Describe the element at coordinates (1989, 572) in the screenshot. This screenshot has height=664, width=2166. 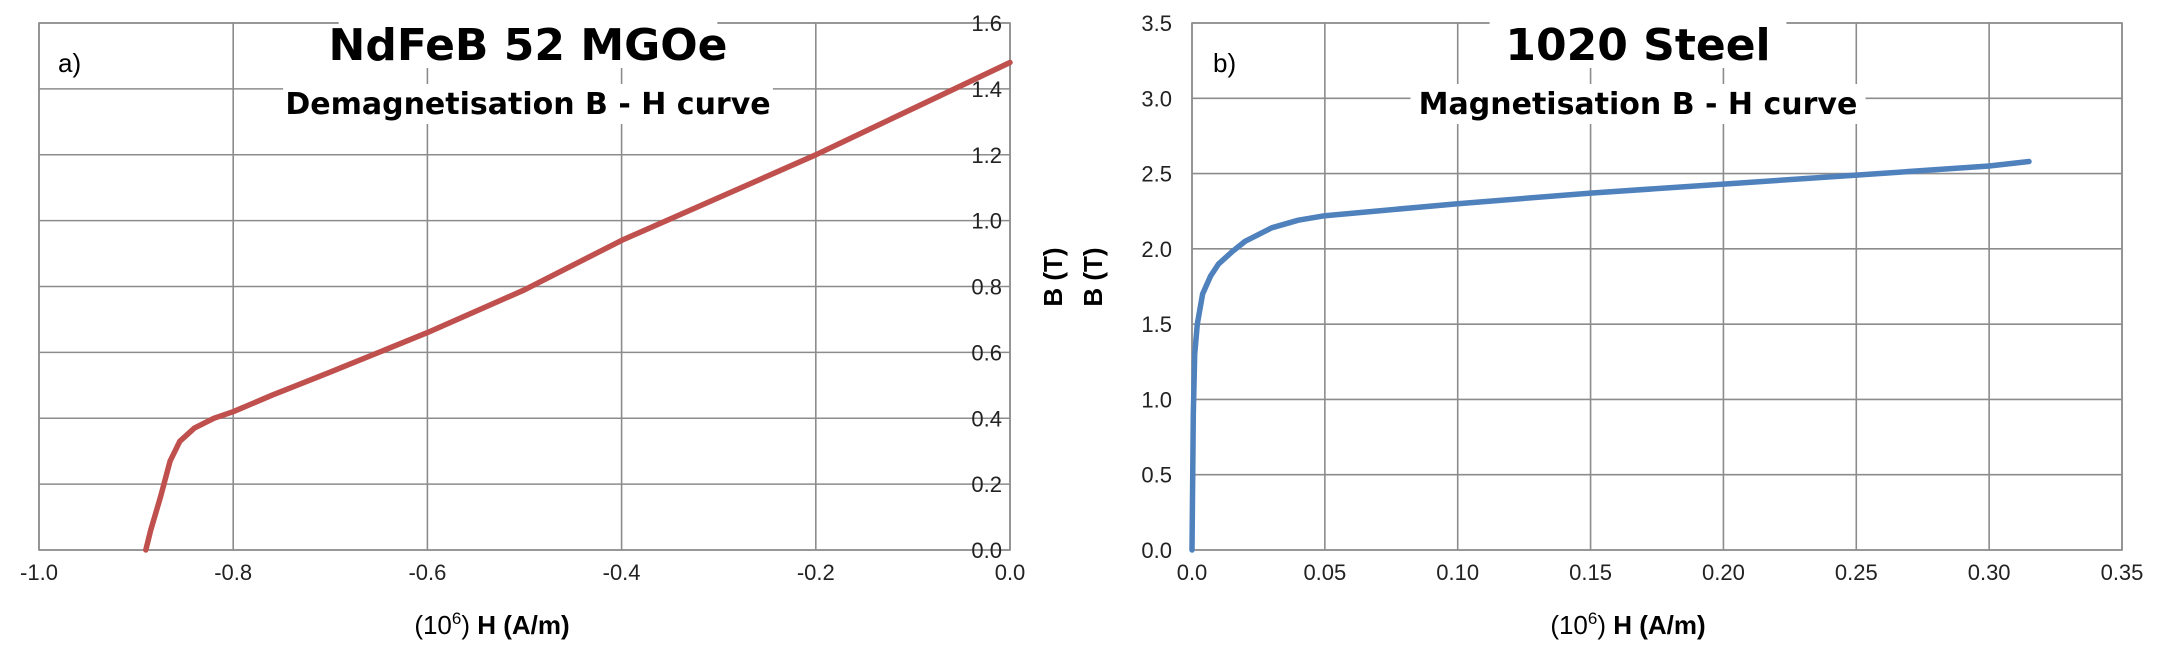
I see `x-tick-label: 0.30` at that location.